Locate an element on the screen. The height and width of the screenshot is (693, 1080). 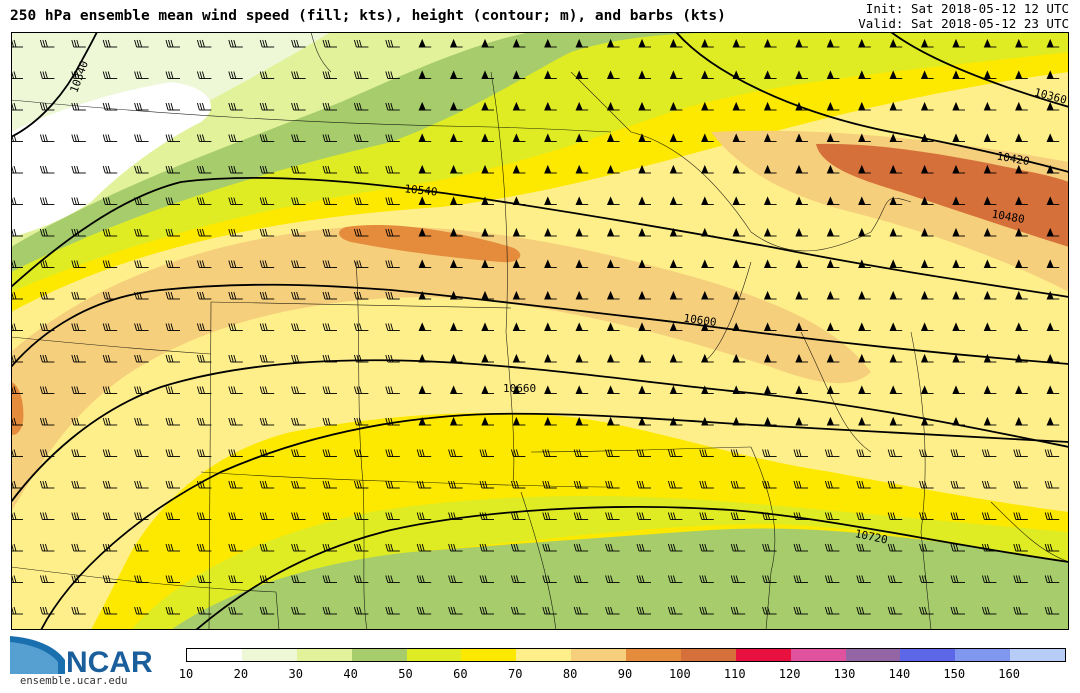
contour-label-10540: 10540 is located at coordinates (421, 190).